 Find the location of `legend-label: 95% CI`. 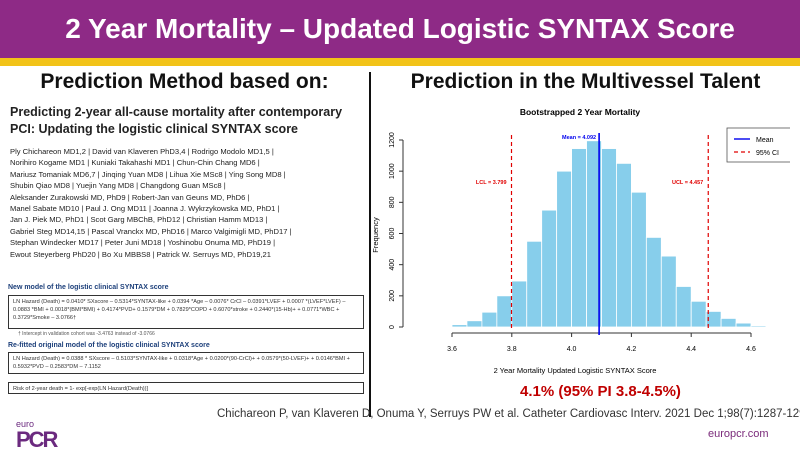

legend-label: 95% CI is located at coordinates (767, 153).